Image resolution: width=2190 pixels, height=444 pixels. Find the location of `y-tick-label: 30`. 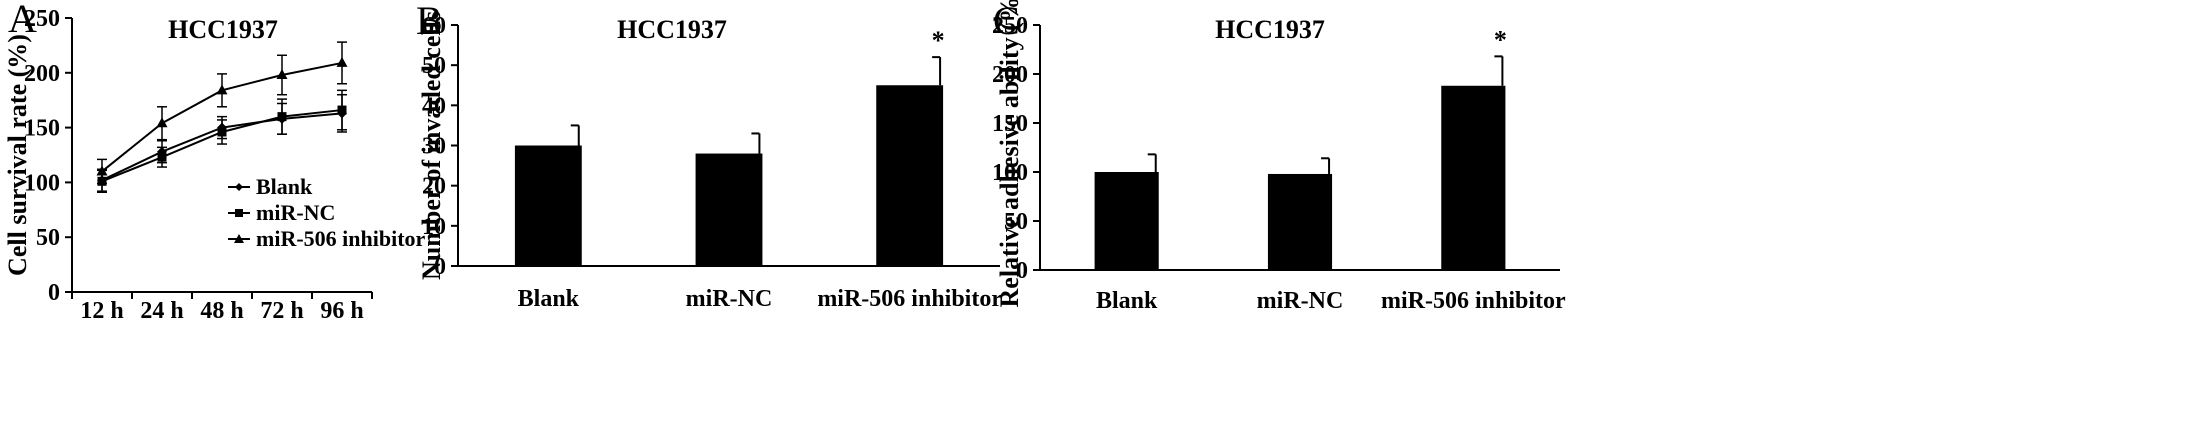

y-tick-label: 30 is located at coordinates (434, 147).